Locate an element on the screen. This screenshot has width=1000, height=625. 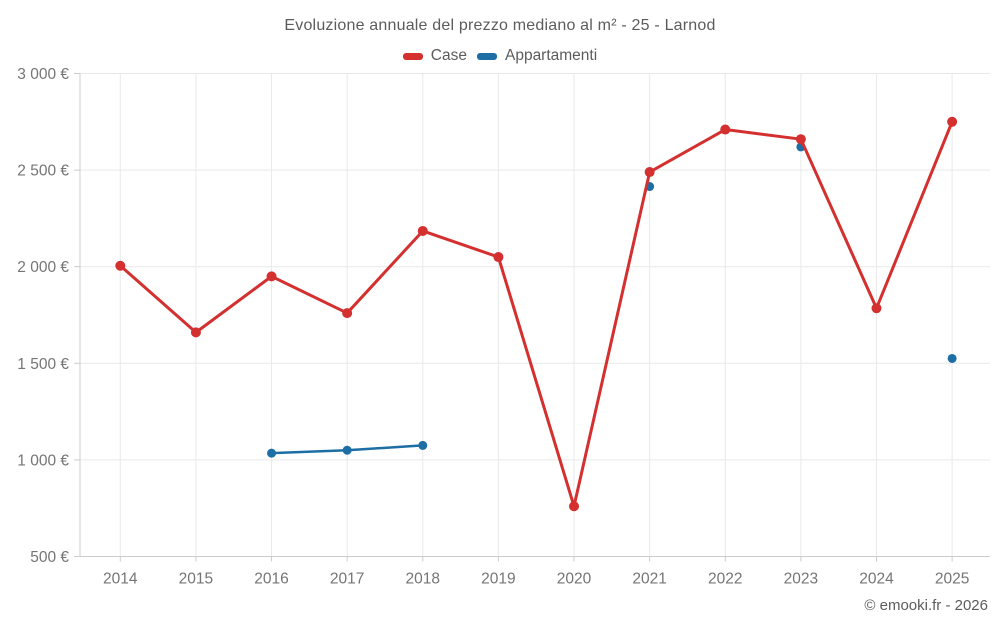
data-point-case-2024 is located at coordinates (876, 308).